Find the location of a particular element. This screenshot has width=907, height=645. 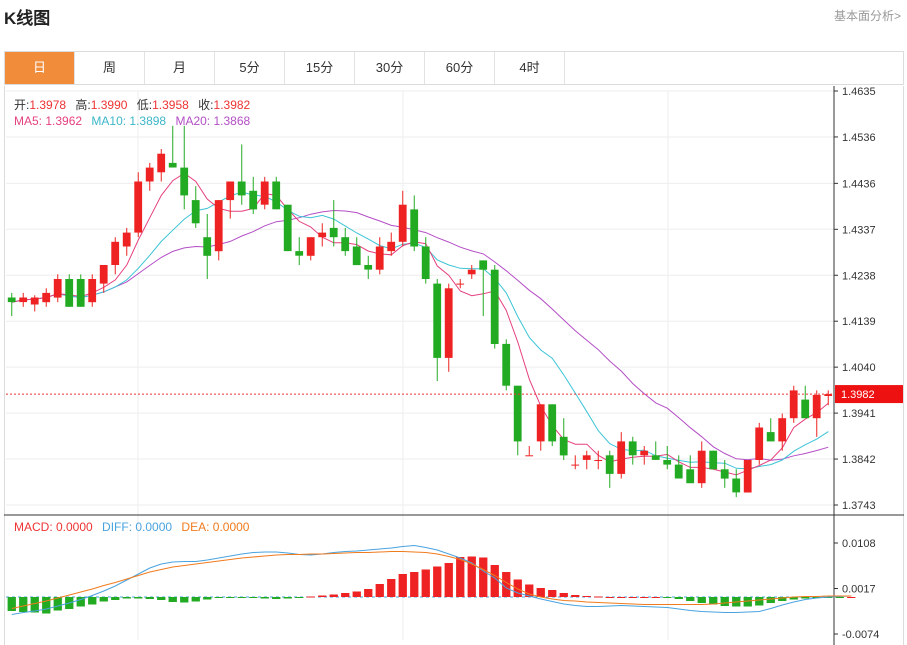

macd-legend: MACD: 0.0000 DIFF: 0.0000 DEA: 0.0000 is located at coordinates (134, 527).